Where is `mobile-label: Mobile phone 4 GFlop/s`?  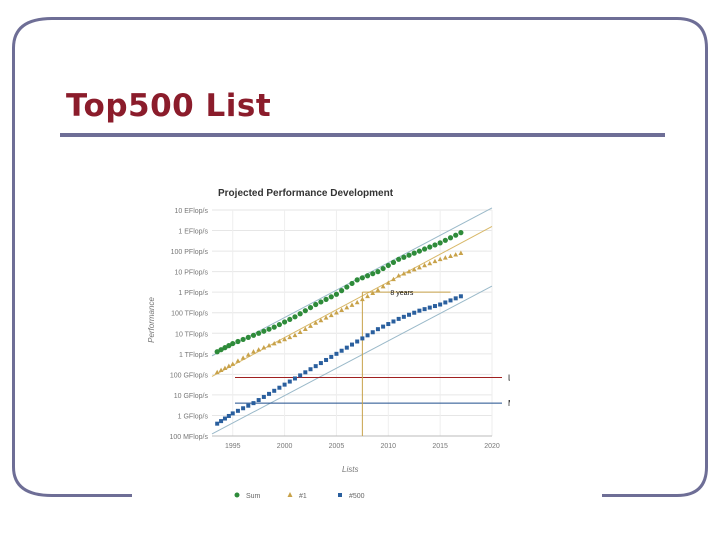 mobile-label: Mobile phone 4 GFlop/s is located at coordinates (509, 403).